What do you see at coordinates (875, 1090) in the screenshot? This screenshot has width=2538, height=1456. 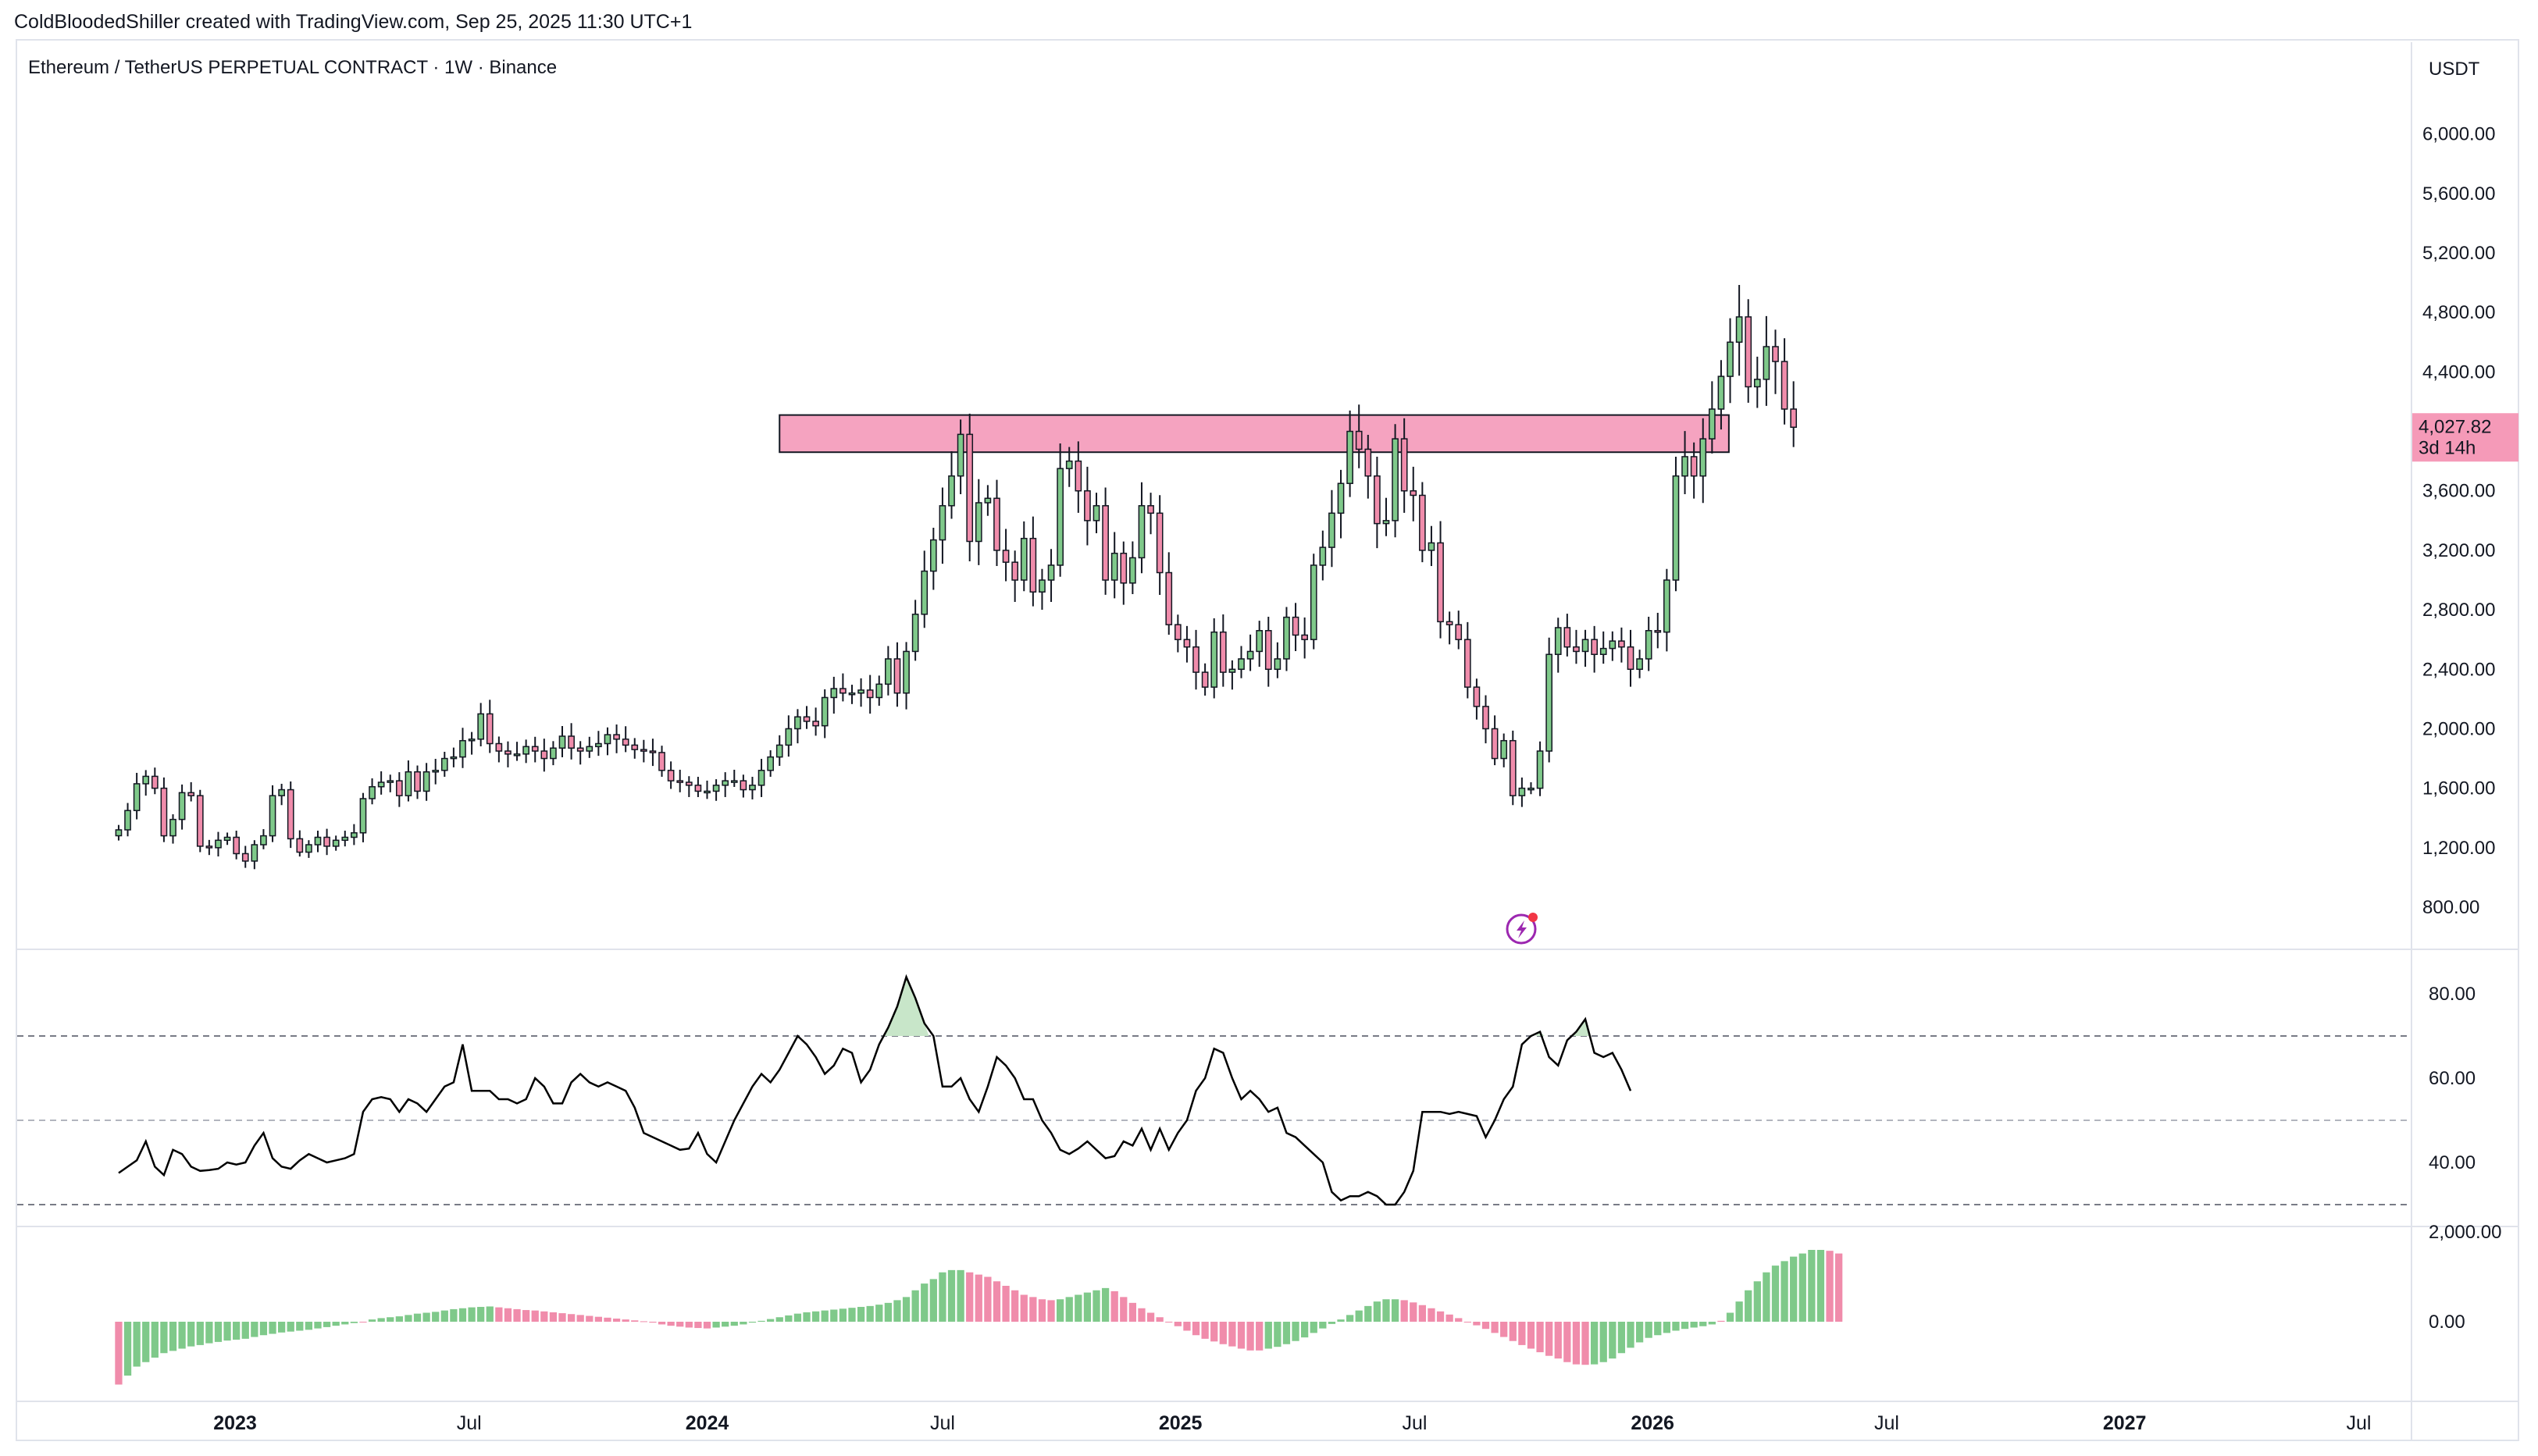 I see `rsi-line` at bounding box center [875, 1090].